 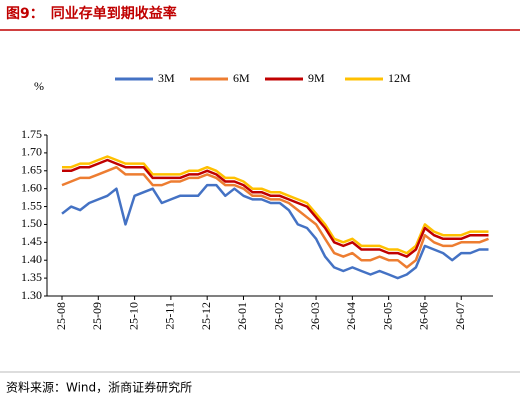 What do you see at coordinates (31, 205) in the screenshot?
I see `y-tick-label: 1.55` at bounding box center [31, 205].